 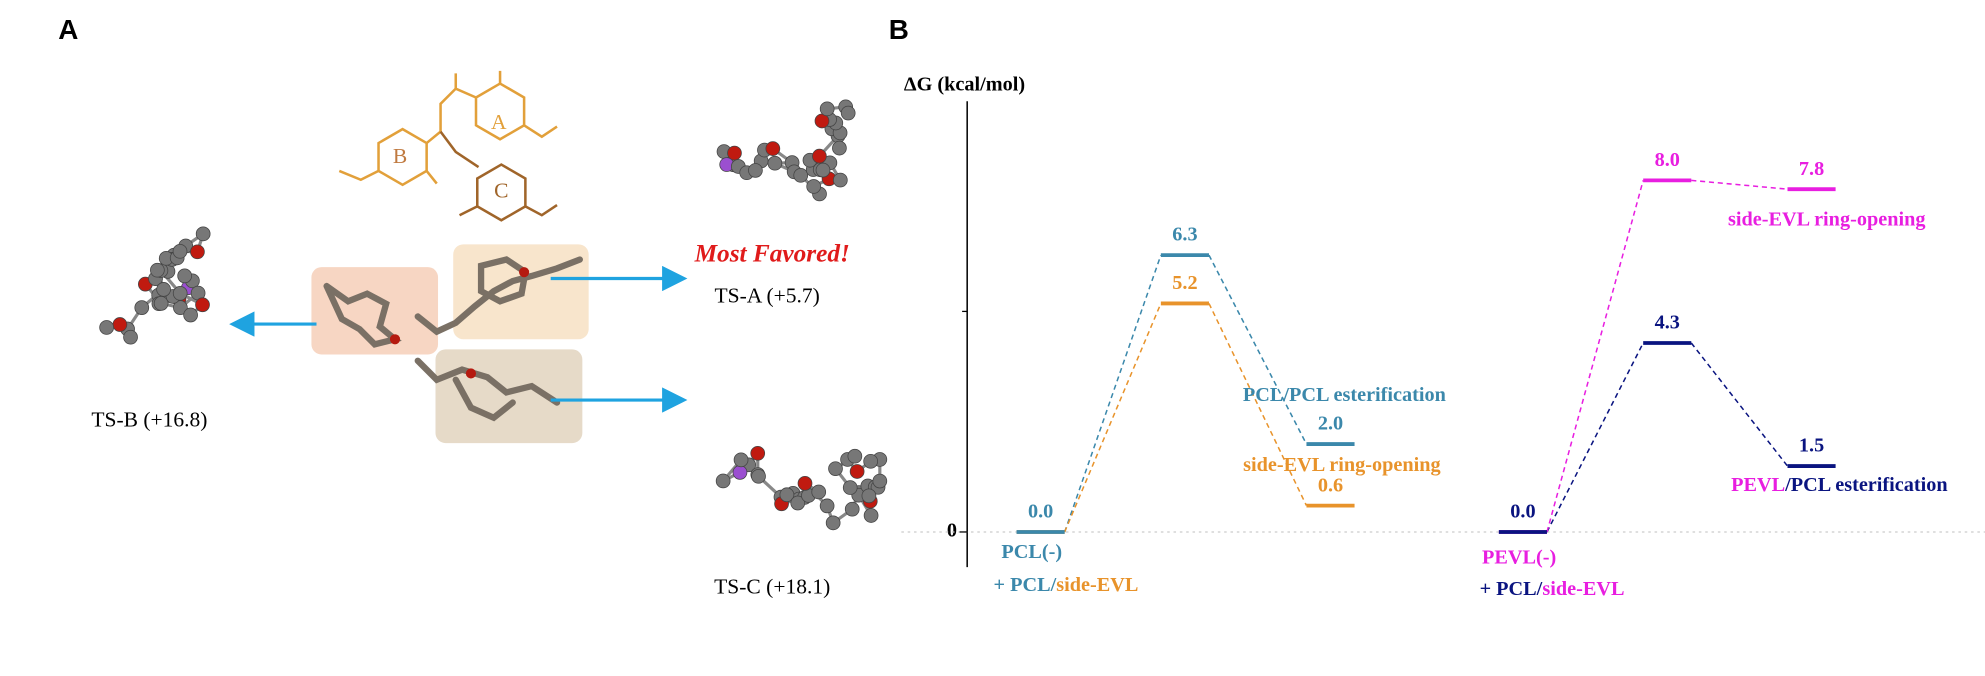 I want to click on panel-label: B, so click(x=899, y=29).